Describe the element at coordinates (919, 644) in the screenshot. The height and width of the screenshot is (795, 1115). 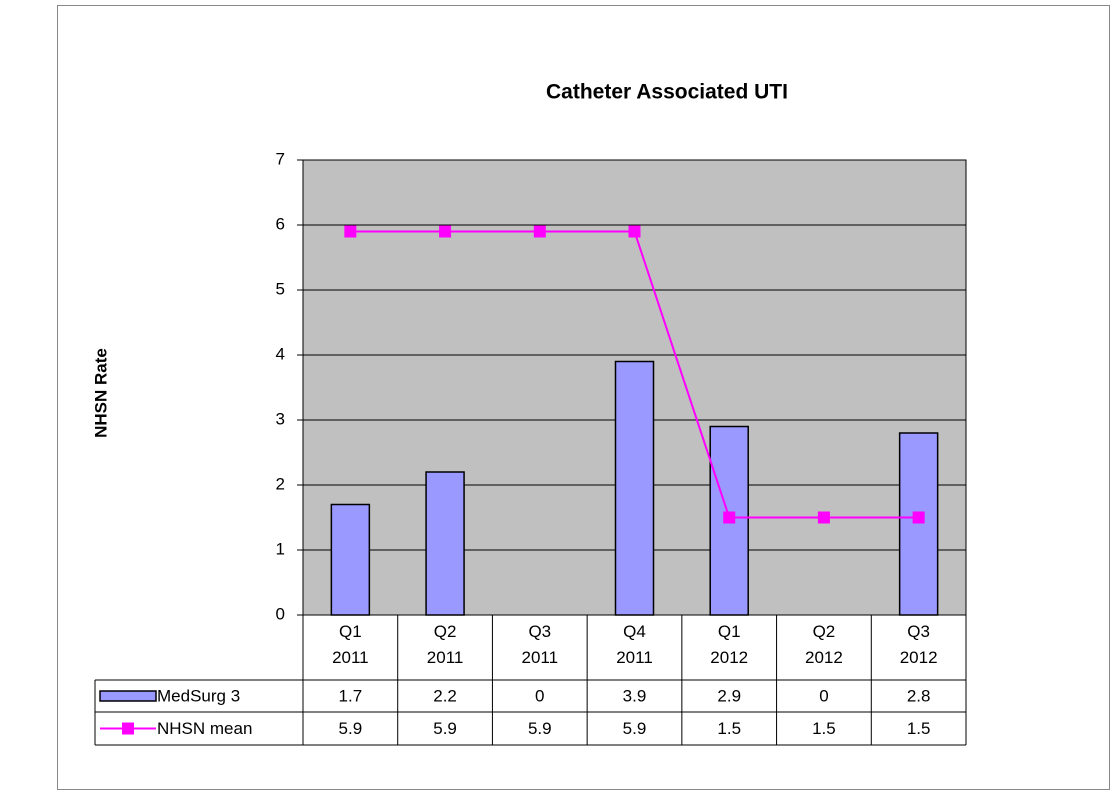
I see `x-tick-label: Q3 2012` at that location.